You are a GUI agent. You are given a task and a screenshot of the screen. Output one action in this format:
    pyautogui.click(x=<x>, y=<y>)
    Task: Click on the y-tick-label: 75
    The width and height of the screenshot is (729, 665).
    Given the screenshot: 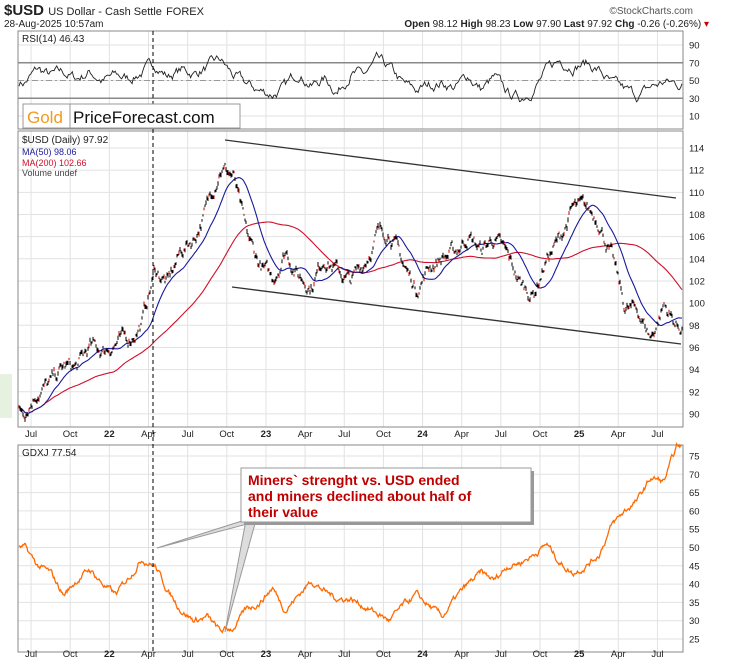 What is the action you would take?
    pyautogui.click(x=694, y=457)
    